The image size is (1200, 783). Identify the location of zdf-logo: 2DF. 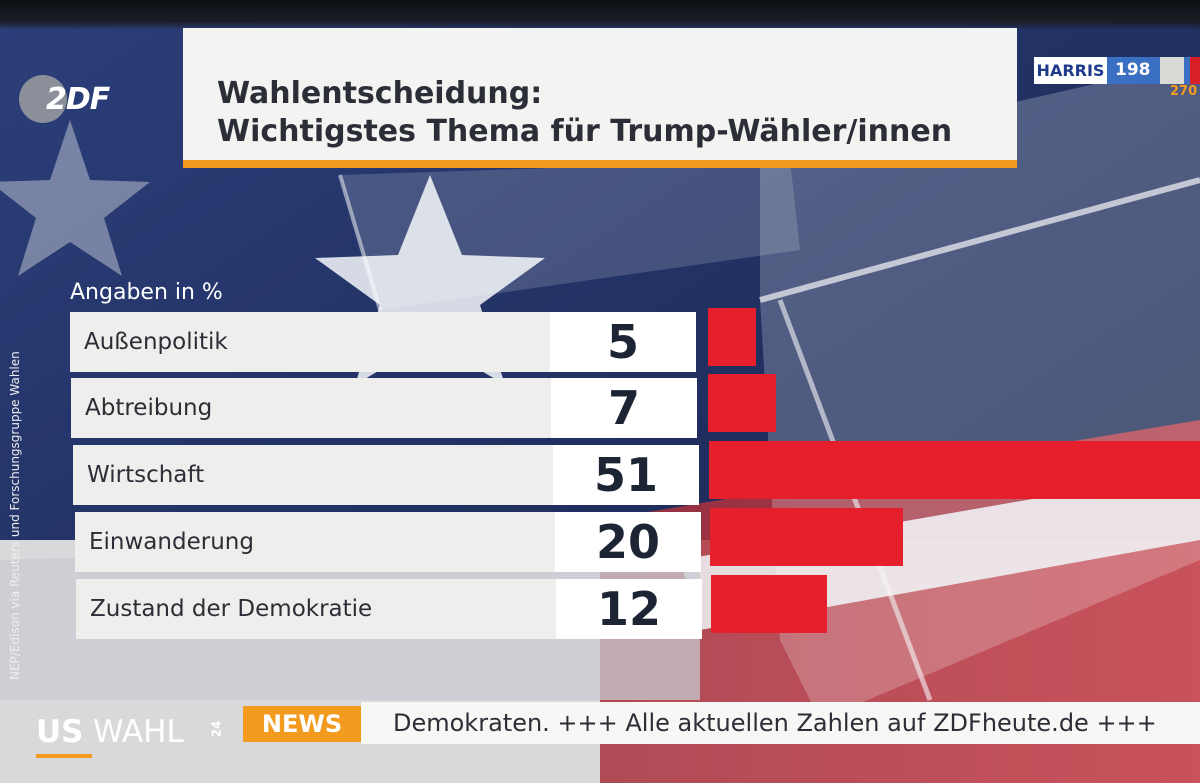
(67, 99).